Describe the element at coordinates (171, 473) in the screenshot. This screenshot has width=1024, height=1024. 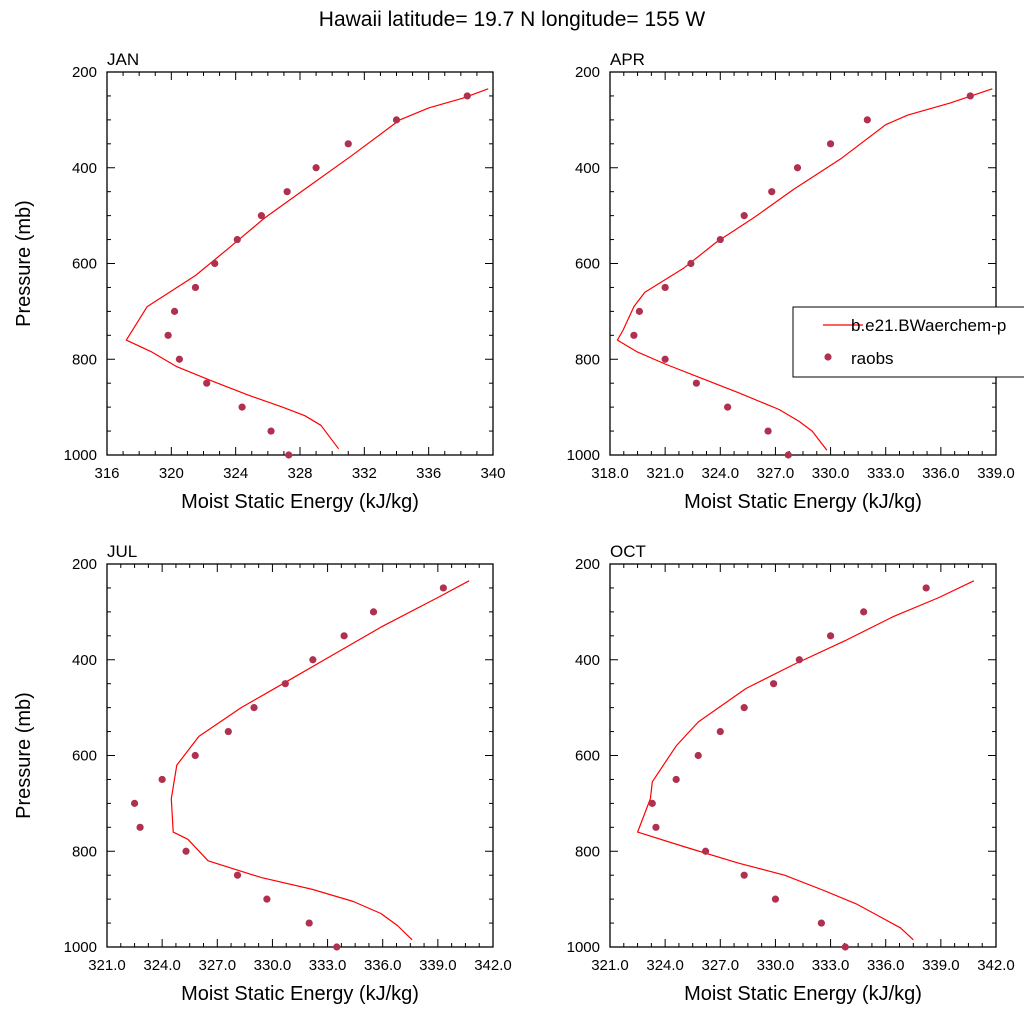
I see `x-tick-label: 320` at that location.